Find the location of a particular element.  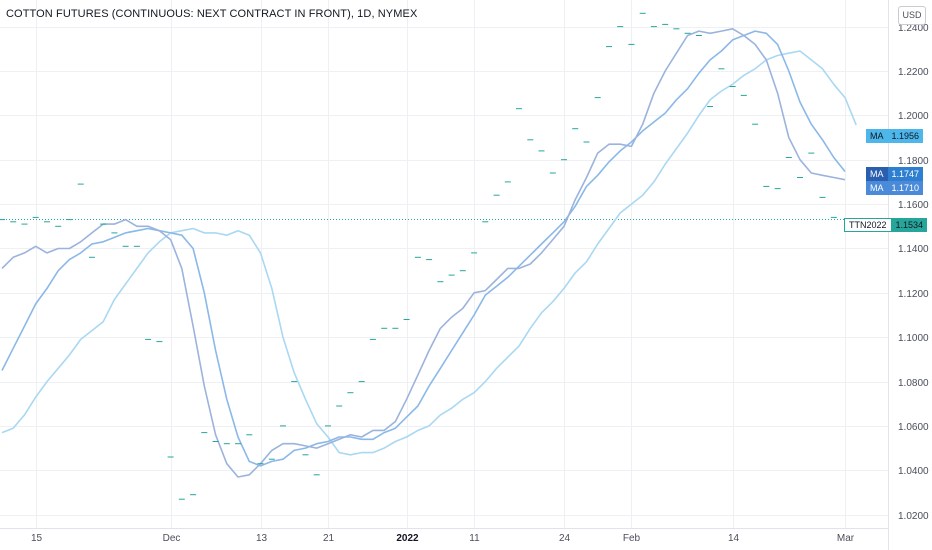

price-tag-label: TTN2022 is located at coordinates (868, 225).